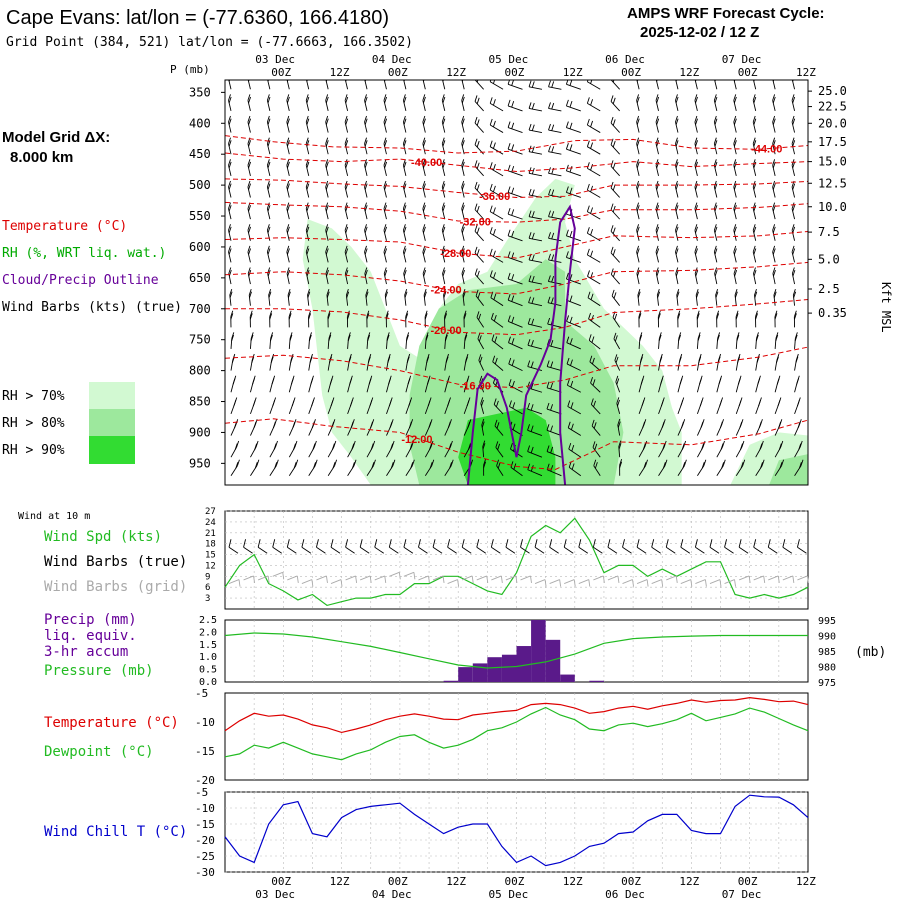 This screenshot has height=900, width=900. What do you see at coordinates (516, 562) in the screenshot?
I see `wind-speed-line` at bounding box center [516, 562].